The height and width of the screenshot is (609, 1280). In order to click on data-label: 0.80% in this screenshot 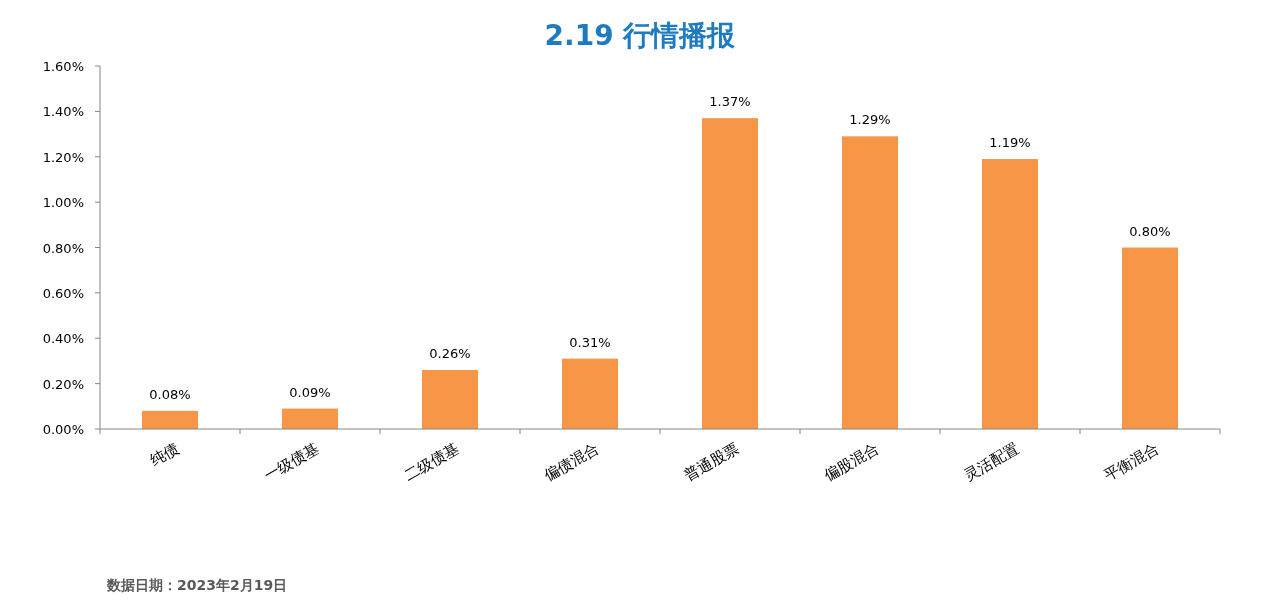, I will do `click(1150, 231)`.